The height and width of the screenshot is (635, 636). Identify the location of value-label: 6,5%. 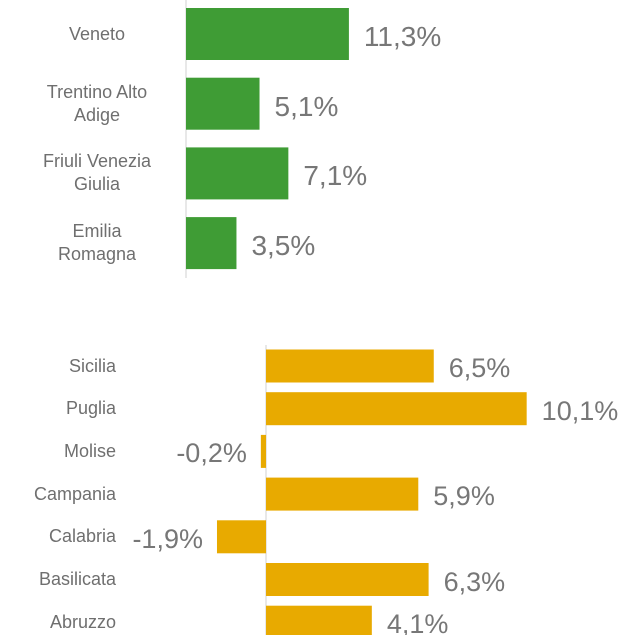
(479, 368).